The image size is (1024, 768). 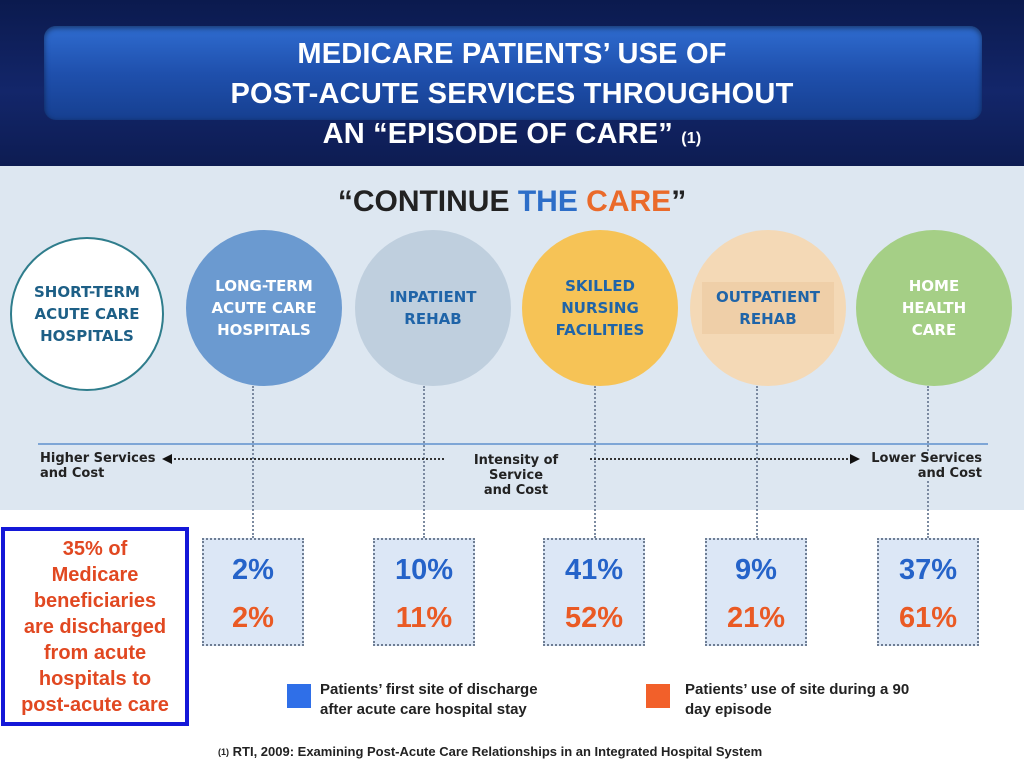 What do you see at coordinates (594, 592) in the screenshot?
I see `percent-box-snf: 41% 52%` at bounding box center [594, 592].